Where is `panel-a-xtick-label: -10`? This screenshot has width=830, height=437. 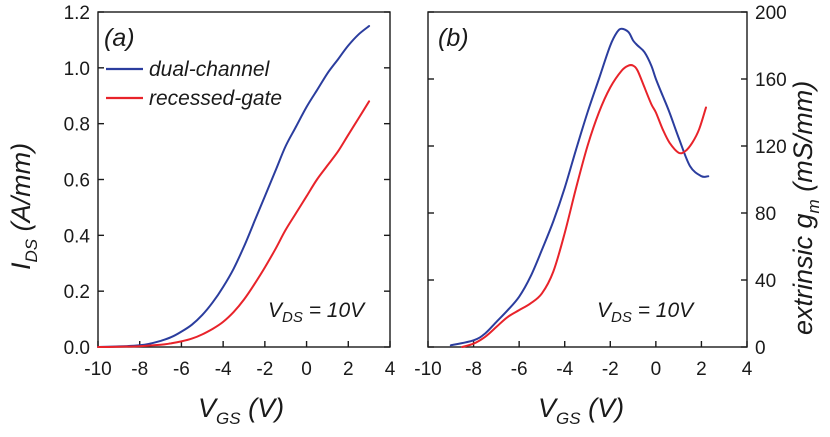
panel-a-xtick-label: -10 is located at coordinates (97, 369).